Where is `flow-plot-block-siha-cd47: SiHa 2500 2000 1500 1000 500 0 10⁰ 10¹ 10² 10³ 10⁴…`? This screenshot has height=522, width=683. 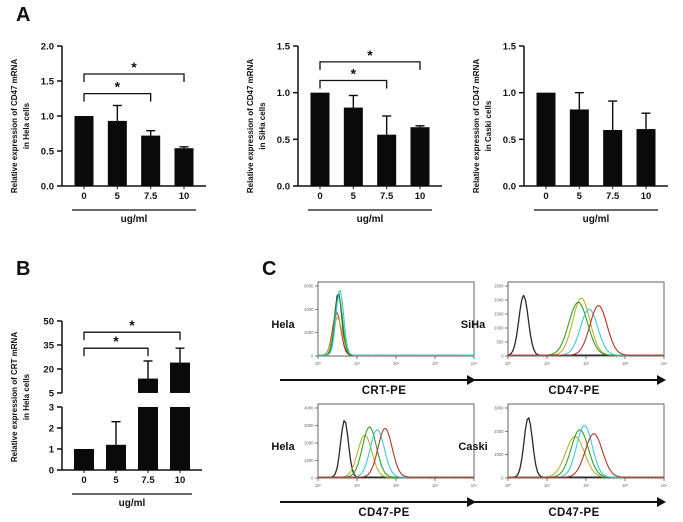 flow-plot-block-siha-cd47: SiHa 2500 2000 1500 1000 500 0 10⁰ 10¹ 10² 10³ 10⁴… is located at coordinates (564, 339).